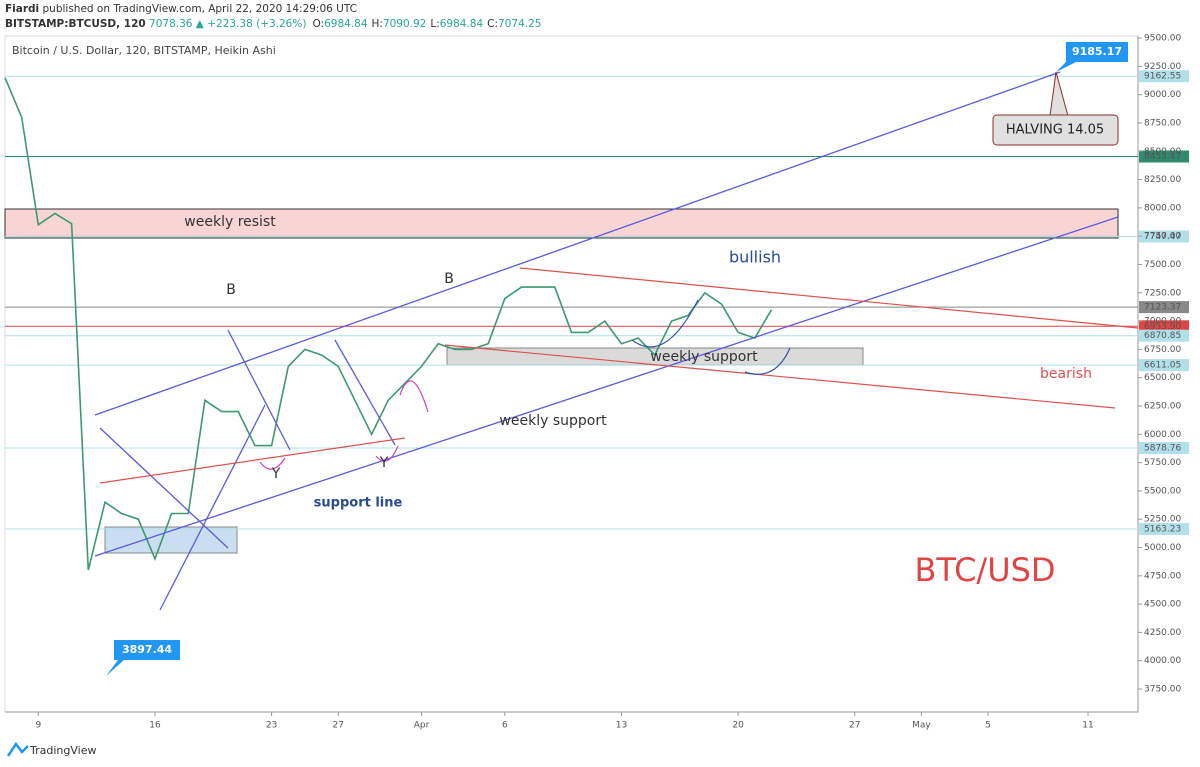  I want to click on y-tick-label: 4000.00, so click(1162, 661).